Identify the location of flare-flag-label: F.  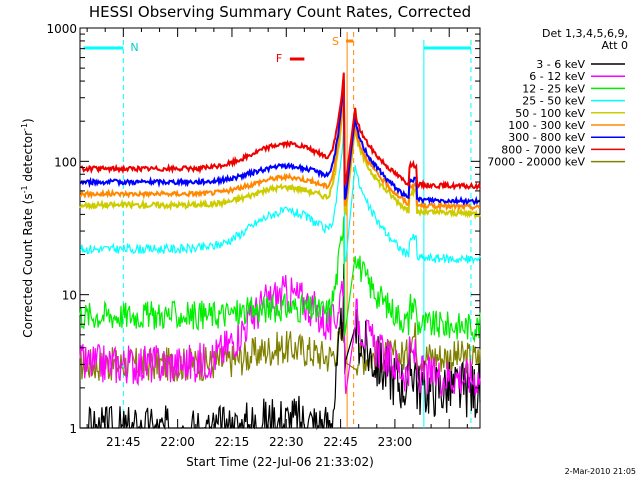
(279, 58).